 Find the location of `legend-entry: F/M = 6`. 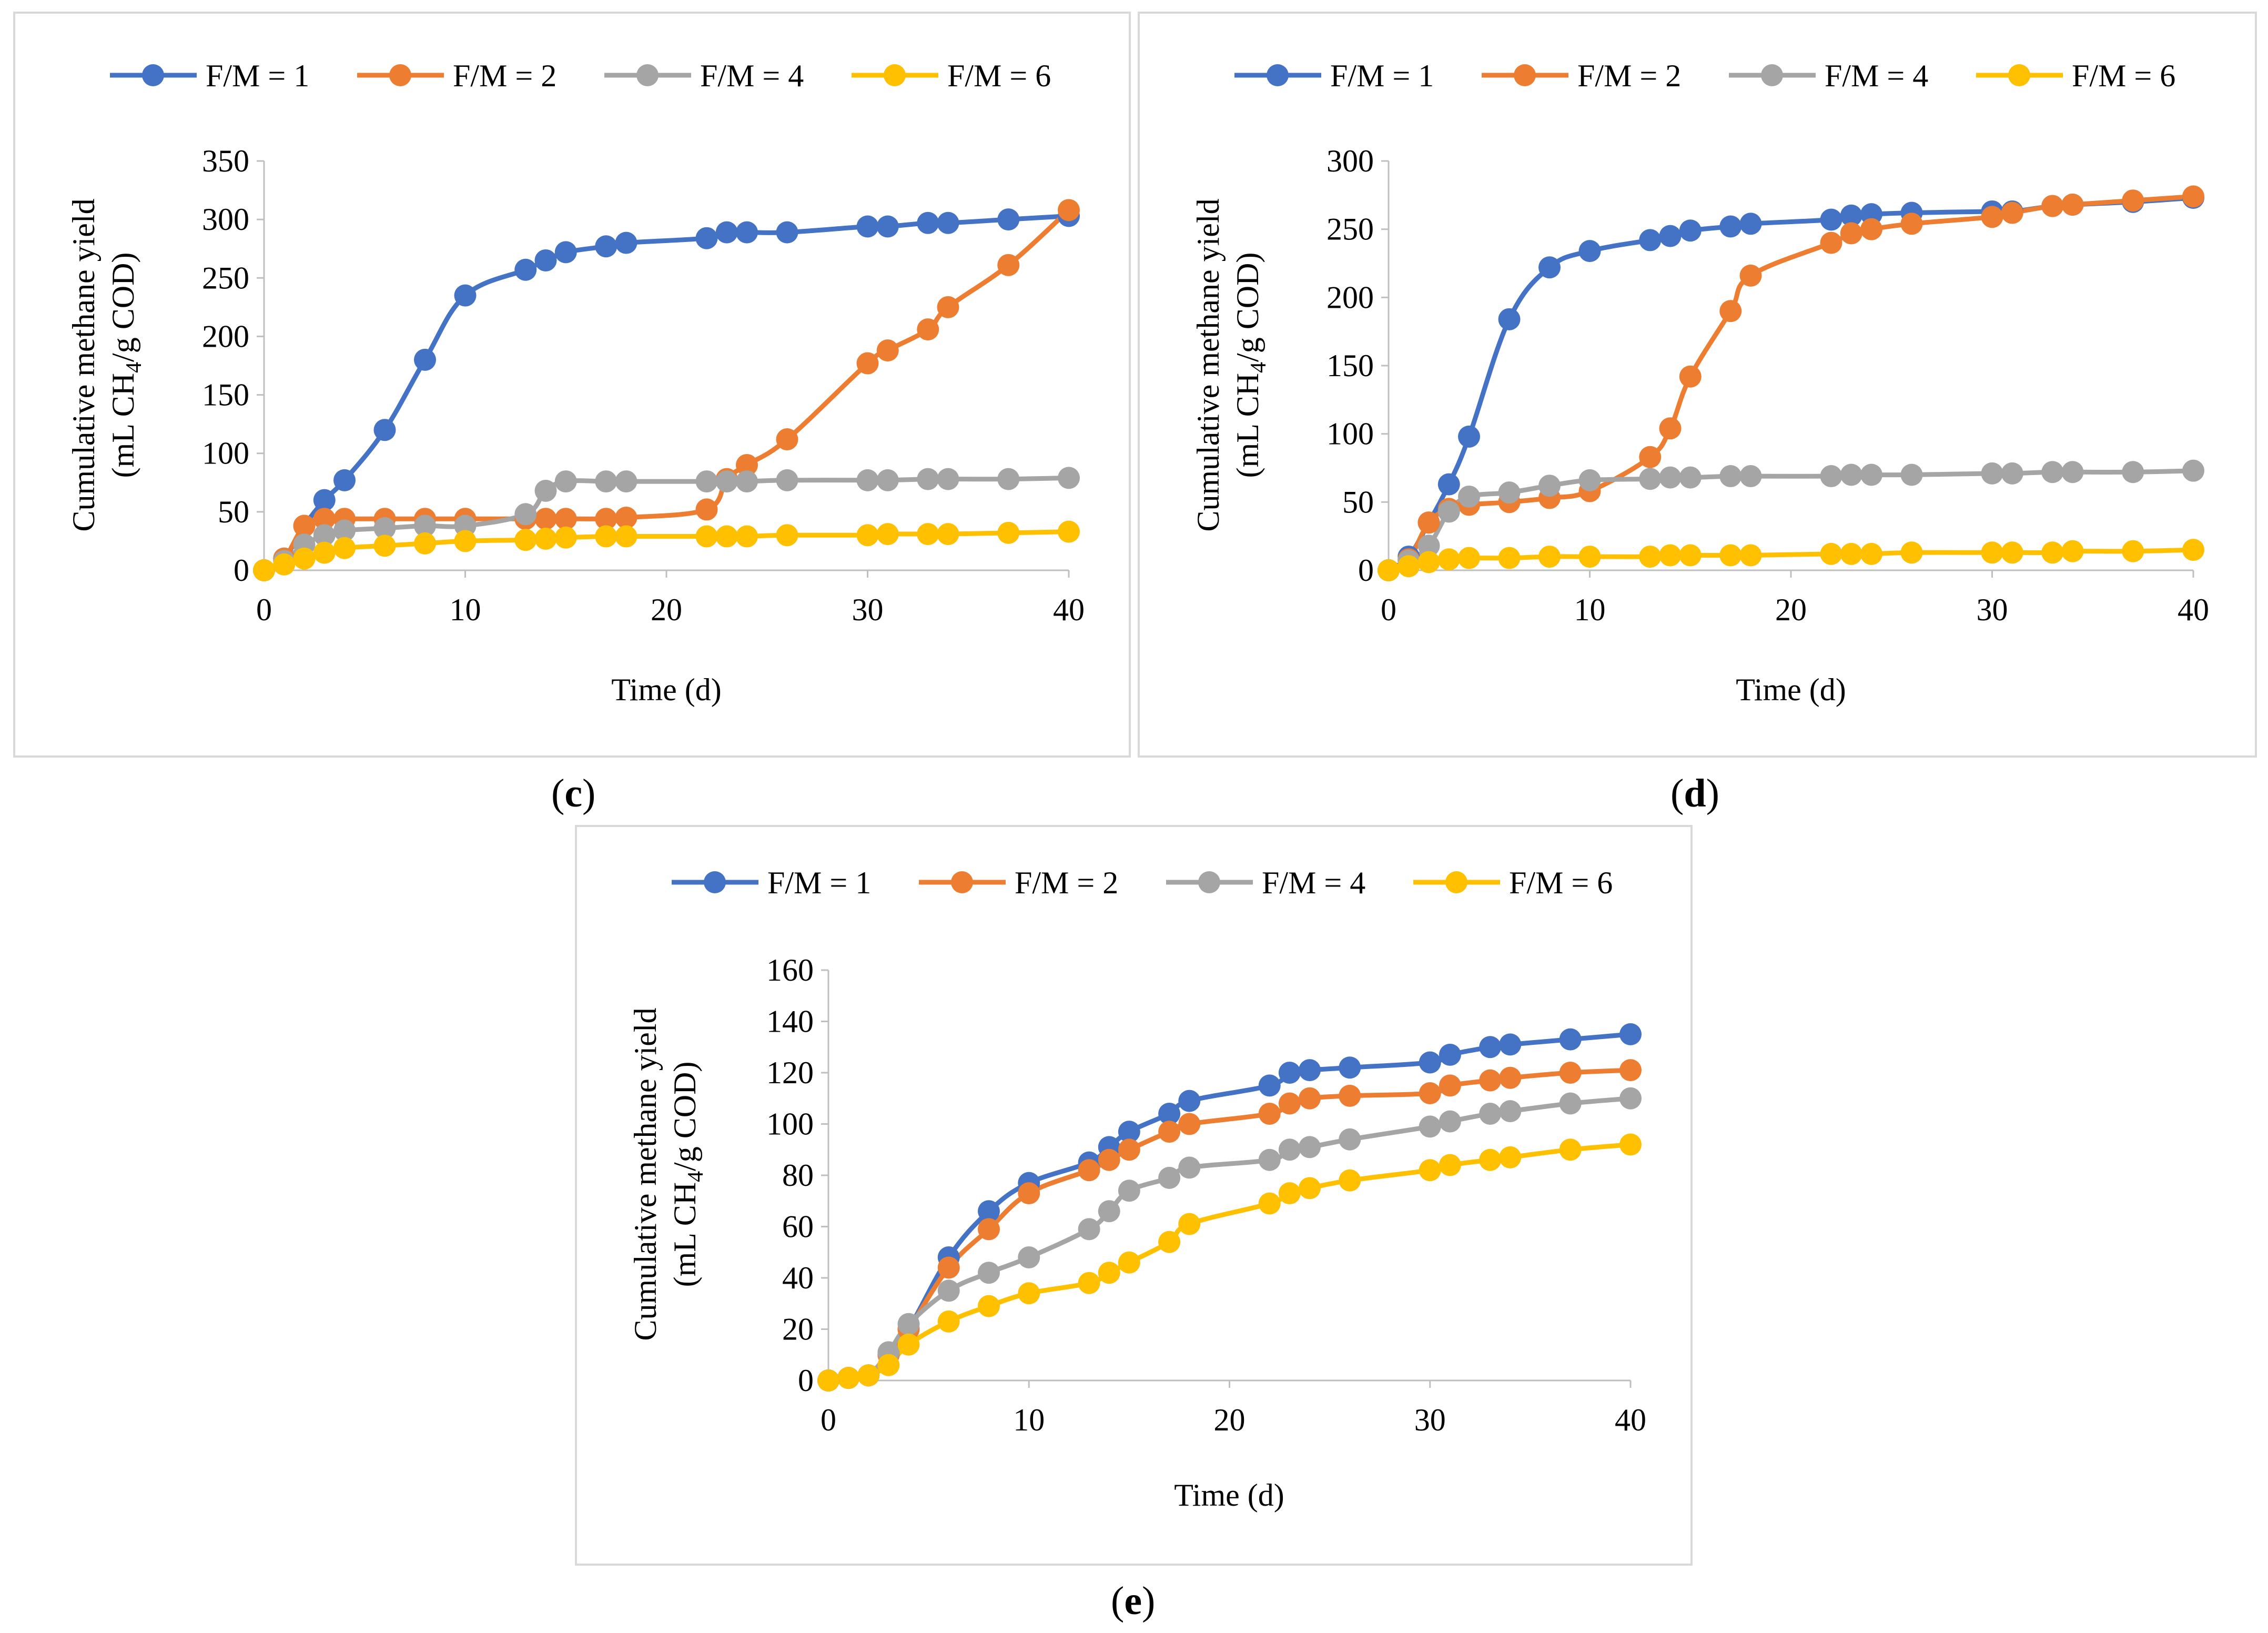

legend-entry: F/M = 6 is located at coordinates (1513, 882).